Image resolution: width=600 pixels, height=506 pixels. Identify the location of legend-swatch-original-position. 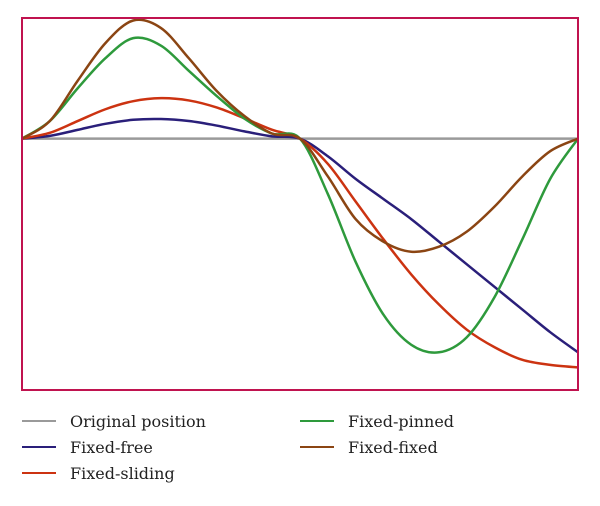
(39, 421).